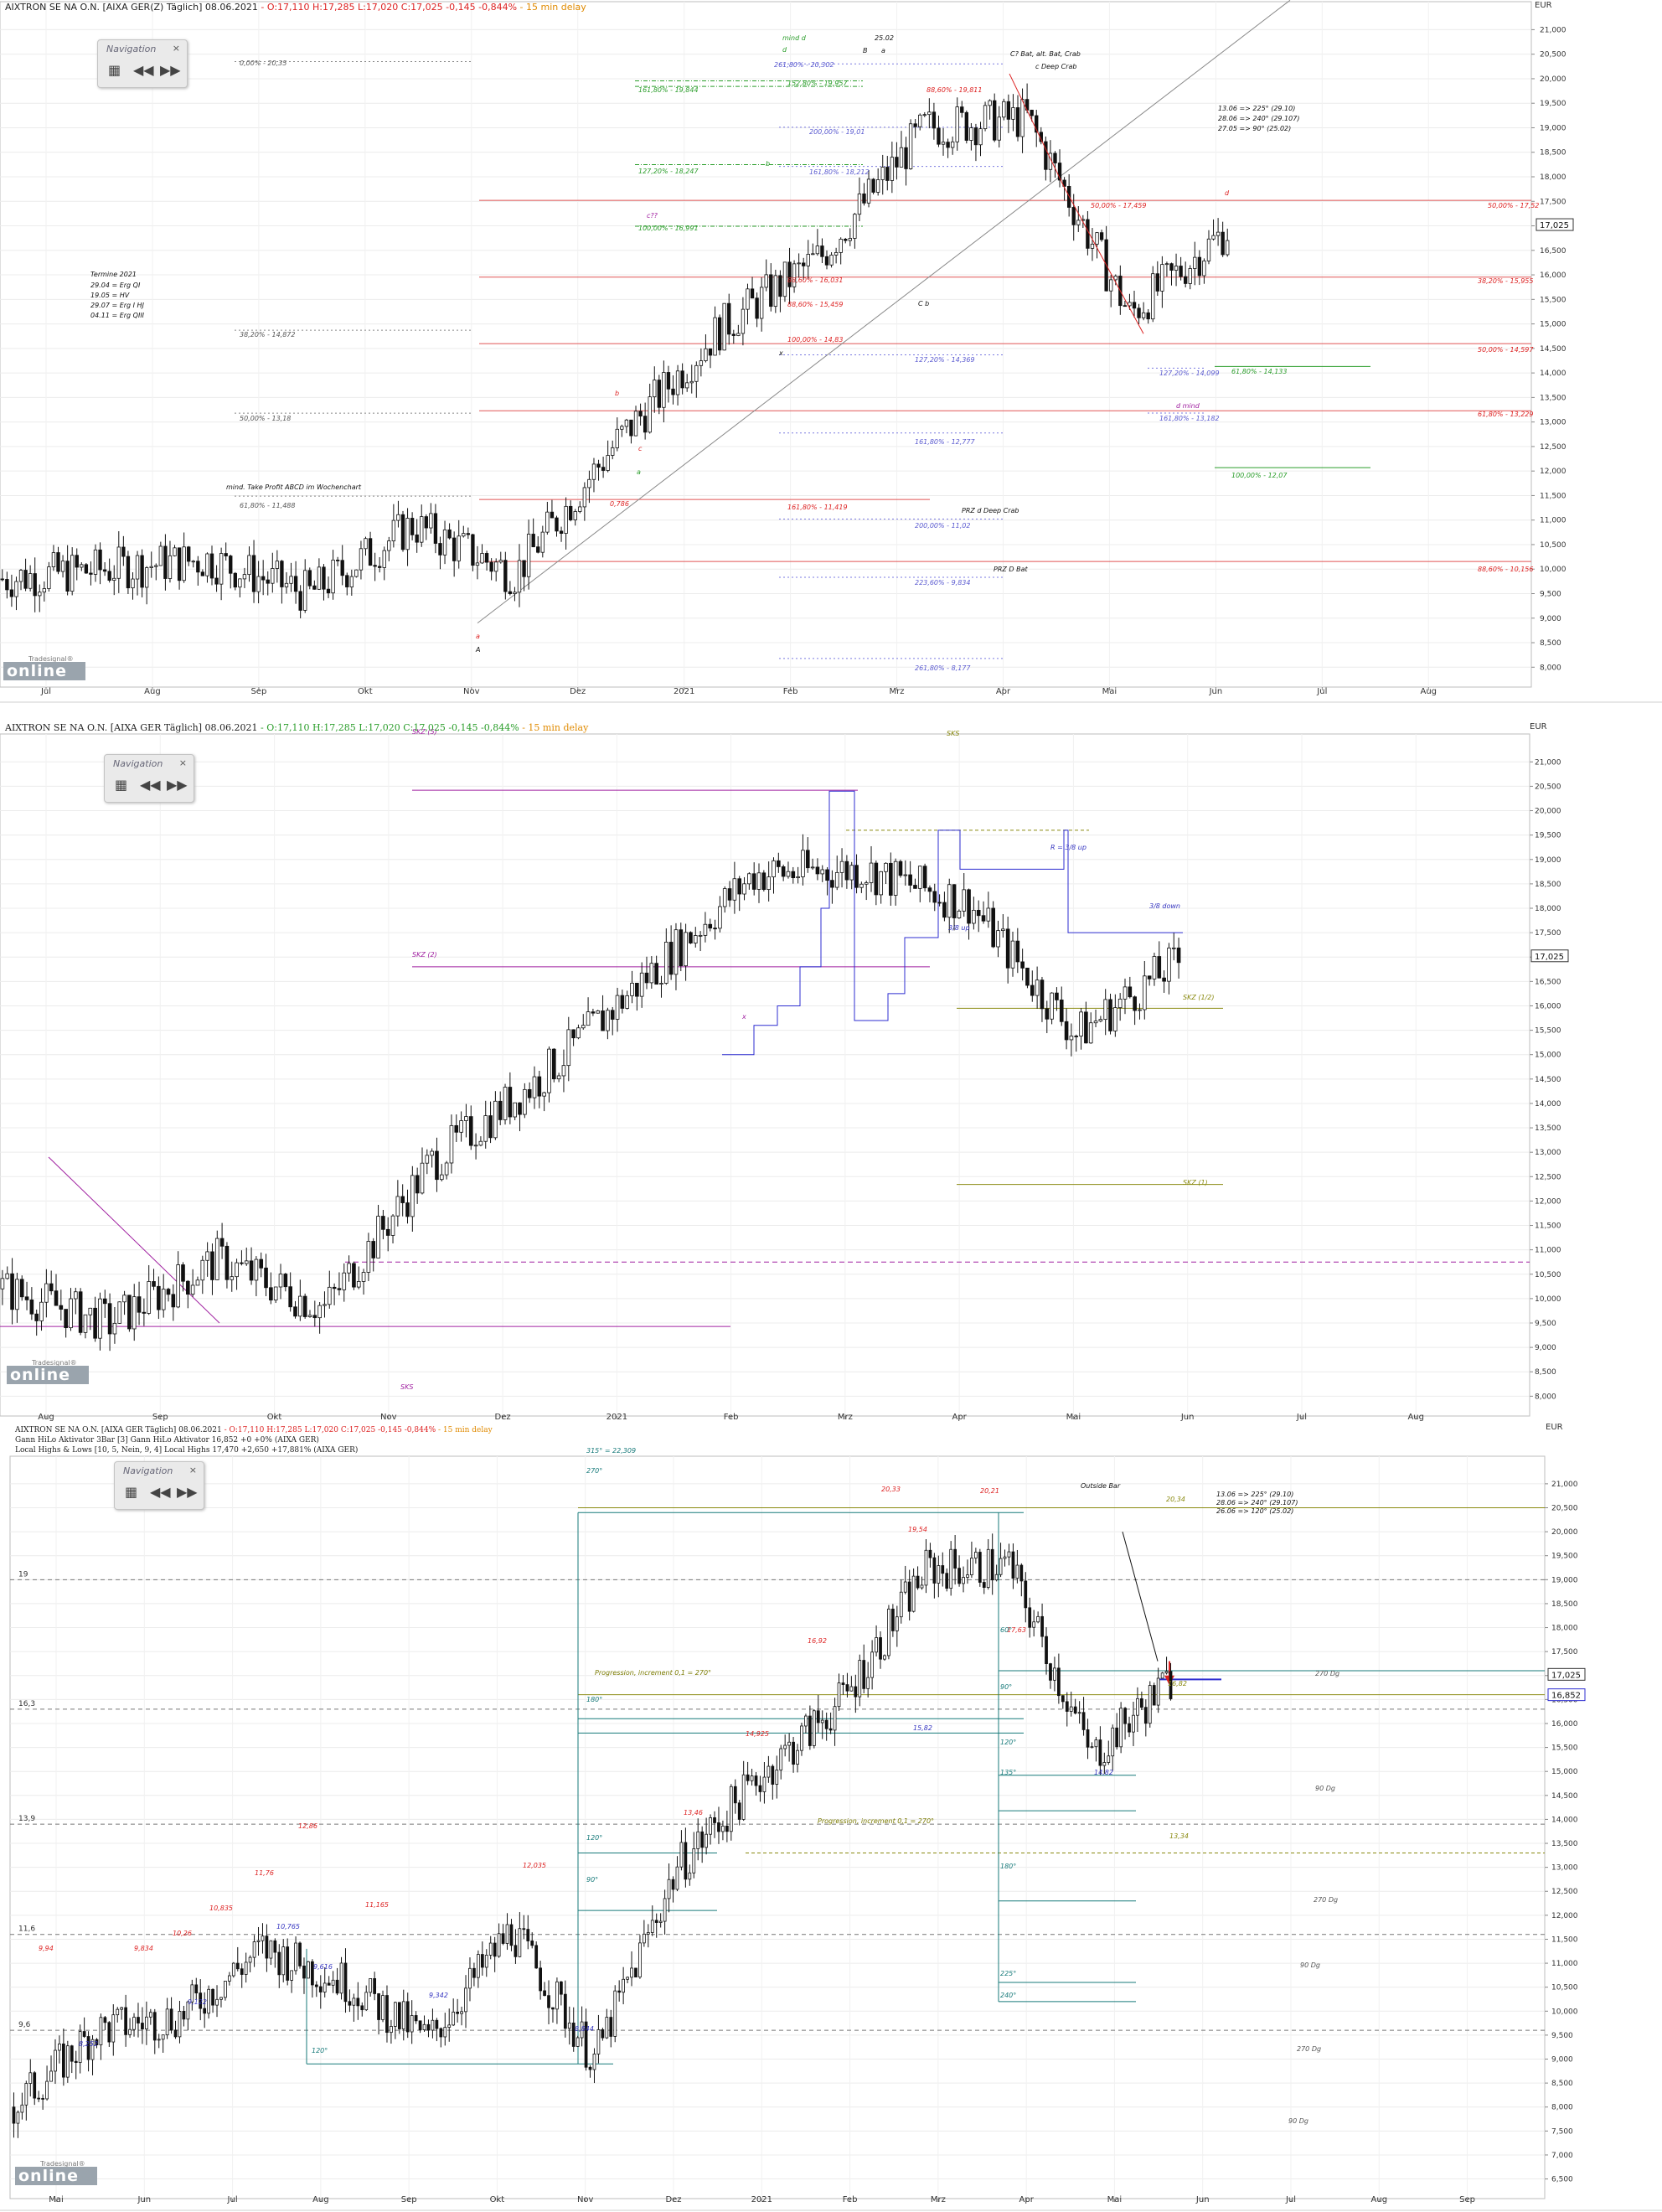  What do you see at coordinates (330, 727) in the screenshot?
I see `chart-2-ohl: - O:17,110 H:17,285 L:17,020` at bounding box center [330, 727].